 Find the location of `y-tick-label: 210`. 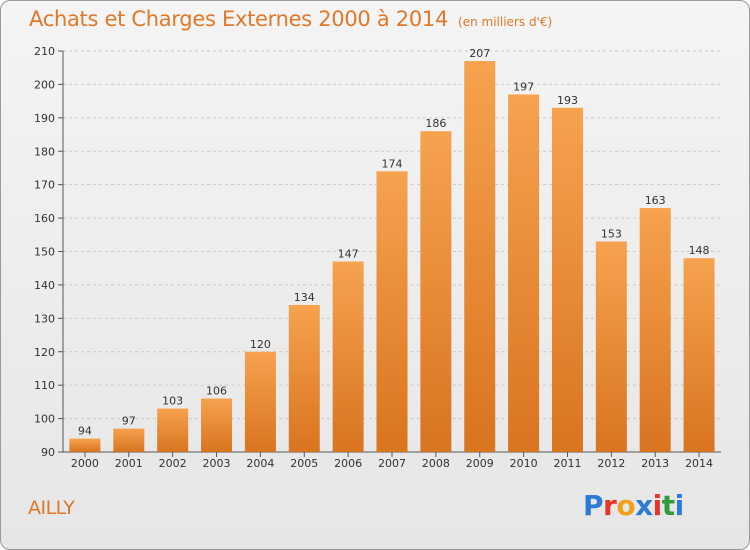

y-tick-label: 210 is located at coordinates (44, 51).